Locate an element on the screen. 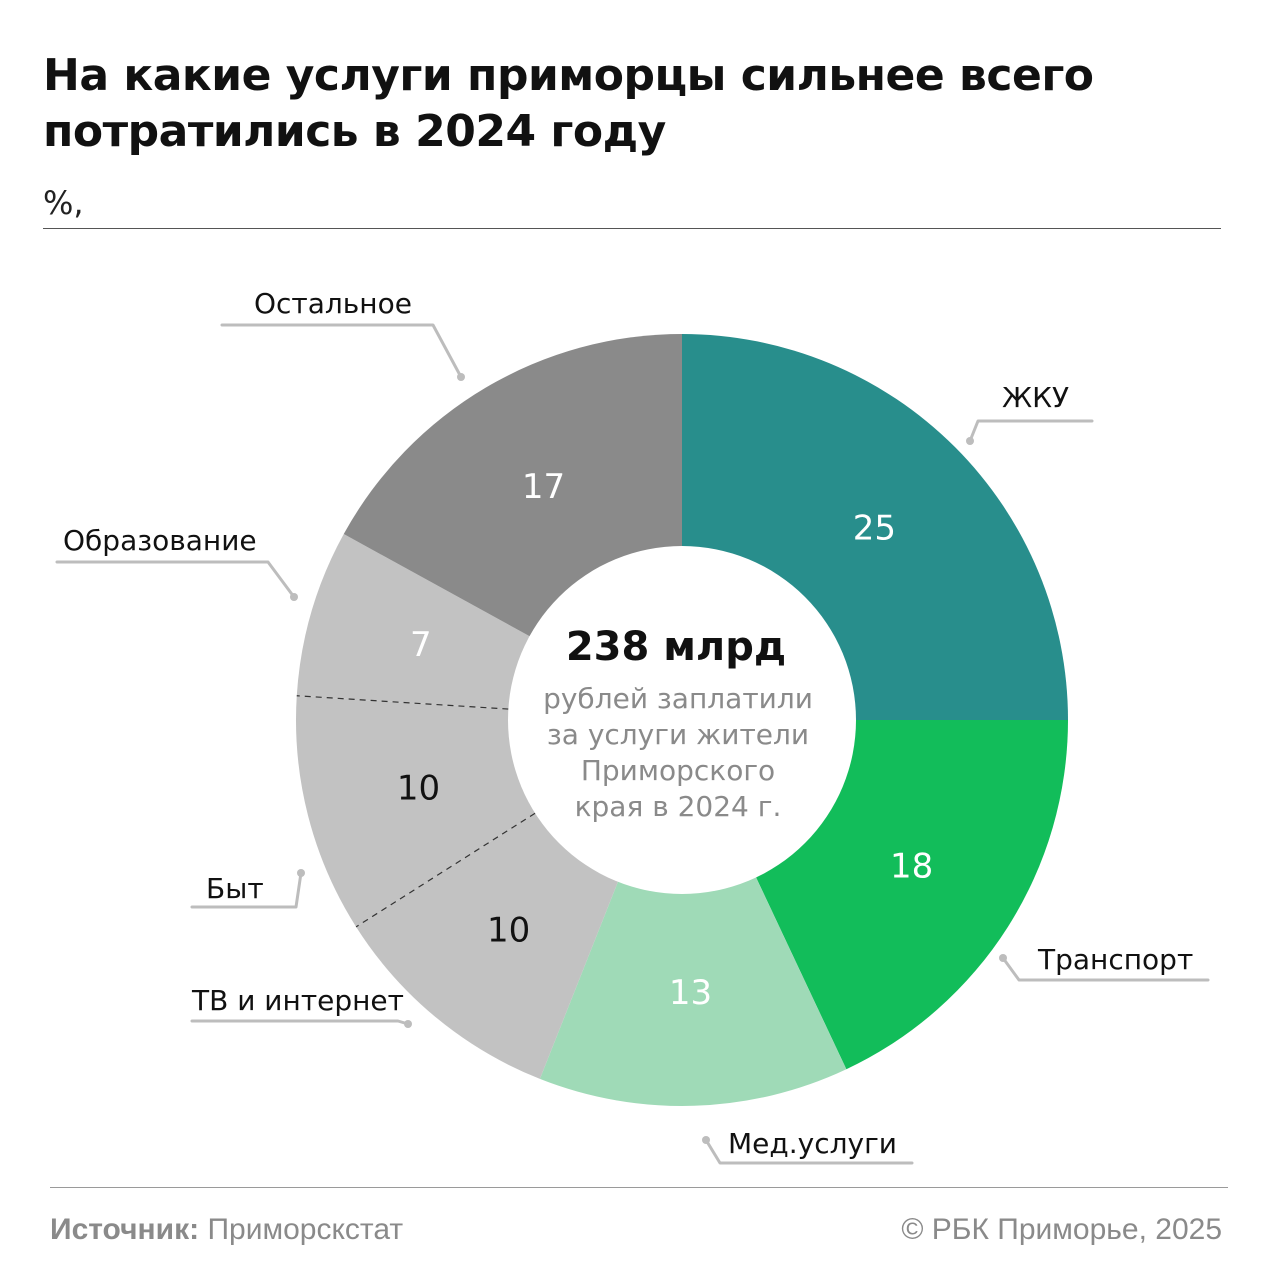  category-label: ЖКУ is located at coordinates (1035, 397).